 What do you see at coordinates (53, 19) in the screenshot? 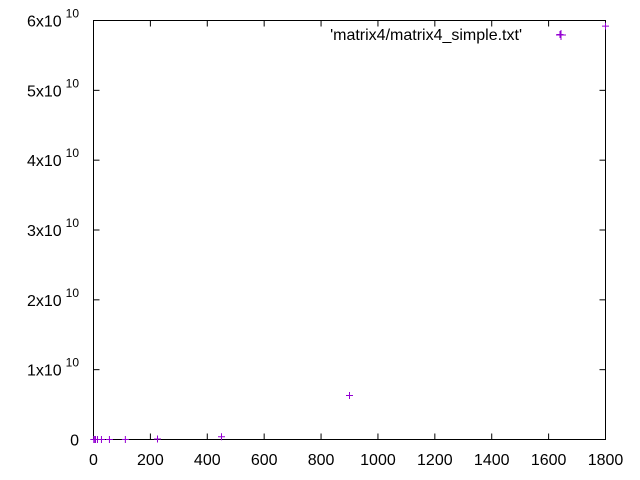
I see `y-tick-label: 6x10 10` at bounding box center [53, 19].